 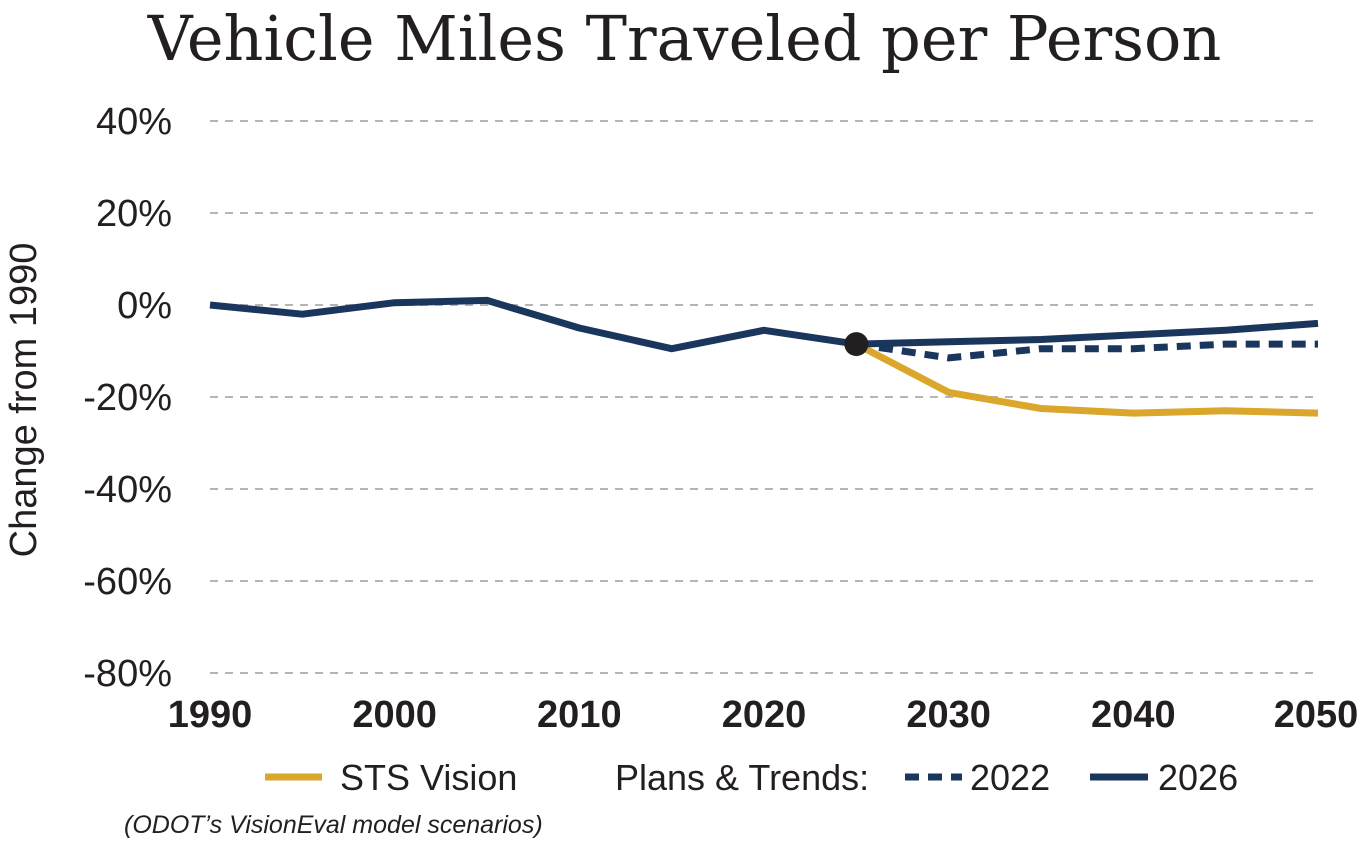 I want to click on x-tick-label: 2020, so click(x=764, y=715).